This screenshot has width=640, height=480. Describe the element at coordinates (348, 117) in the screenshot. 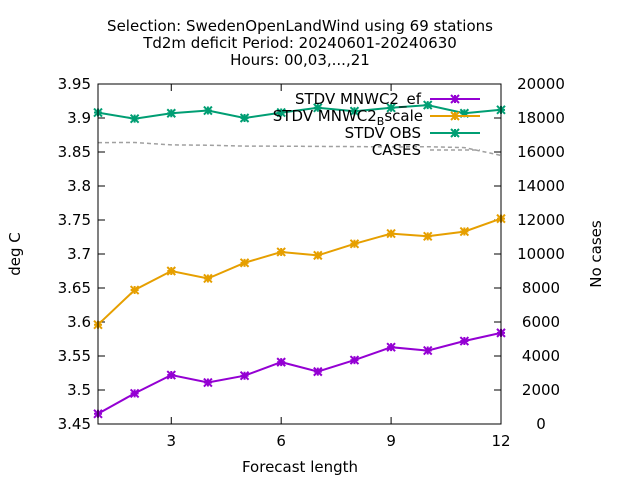

I see `legend-label: STDV MNWC2Bscale` at that location.